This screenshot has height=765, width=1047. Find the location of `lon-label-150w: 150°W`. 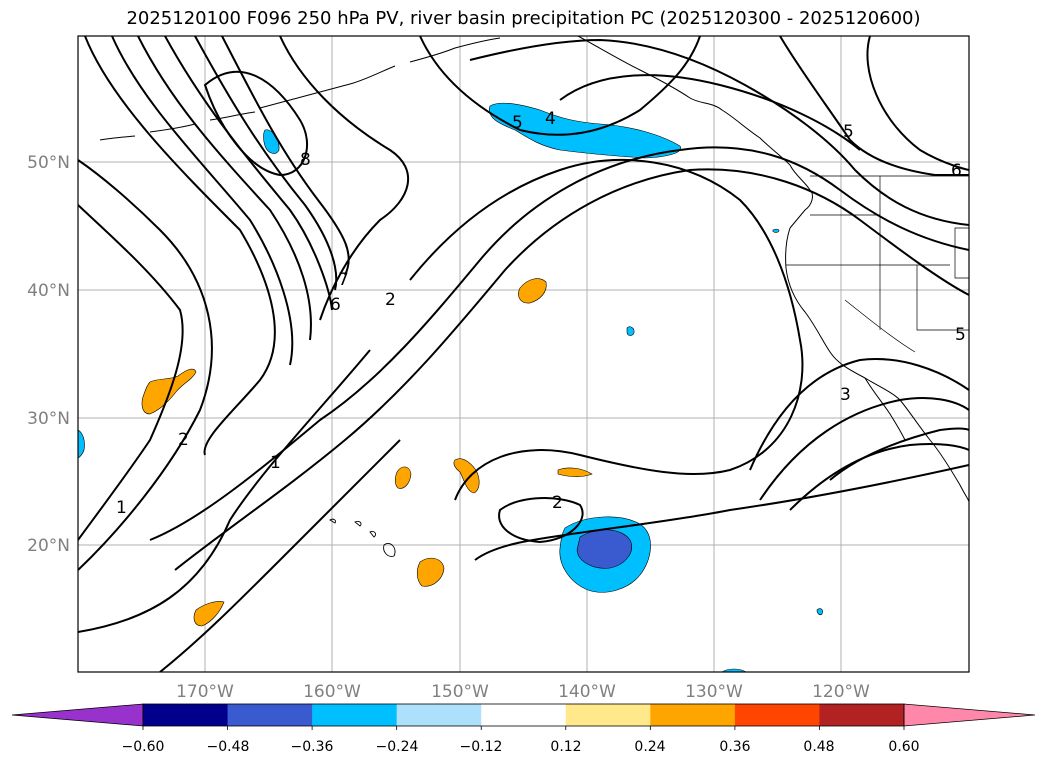

lon-label-150w: 150°W is located at coordinates (460, 692).